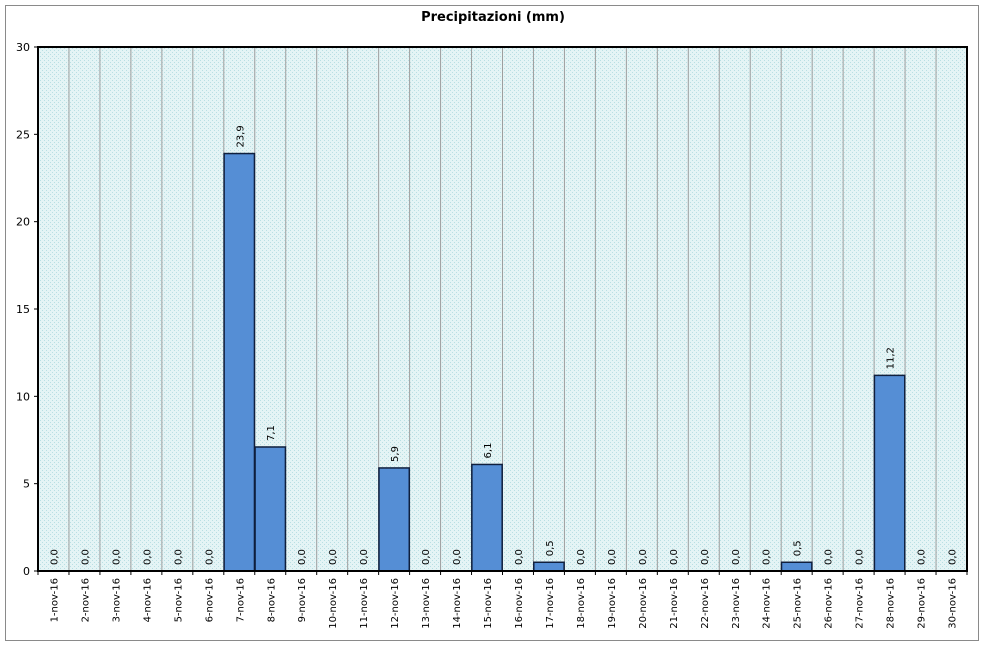 Image resolution: width=986 pixels, height=647 pixels. What do you see at coordinates (23, 396) in the screenshot?
I see `y-tick-label: 10` at bounding box center [23, 396].